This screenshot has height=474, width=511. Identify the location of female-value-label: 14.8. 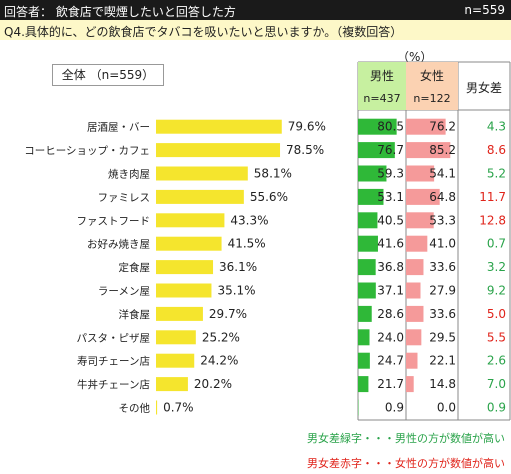
(442, 384).